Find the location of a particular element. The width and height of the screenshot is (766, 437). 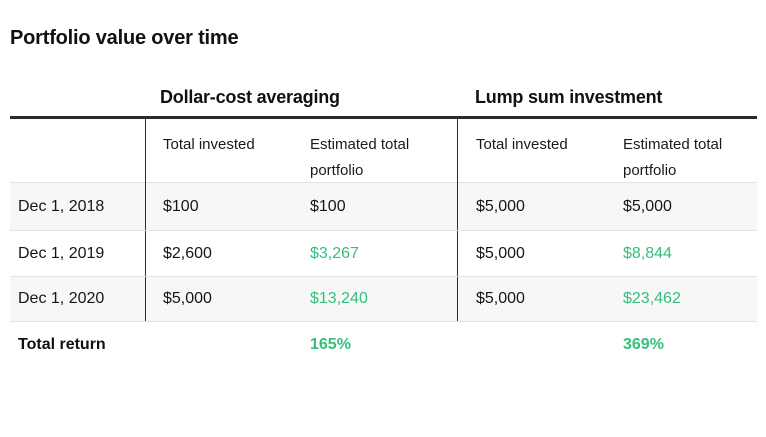

lump-portfolio-cell: $5,000 is located at coordinates (647, 206).